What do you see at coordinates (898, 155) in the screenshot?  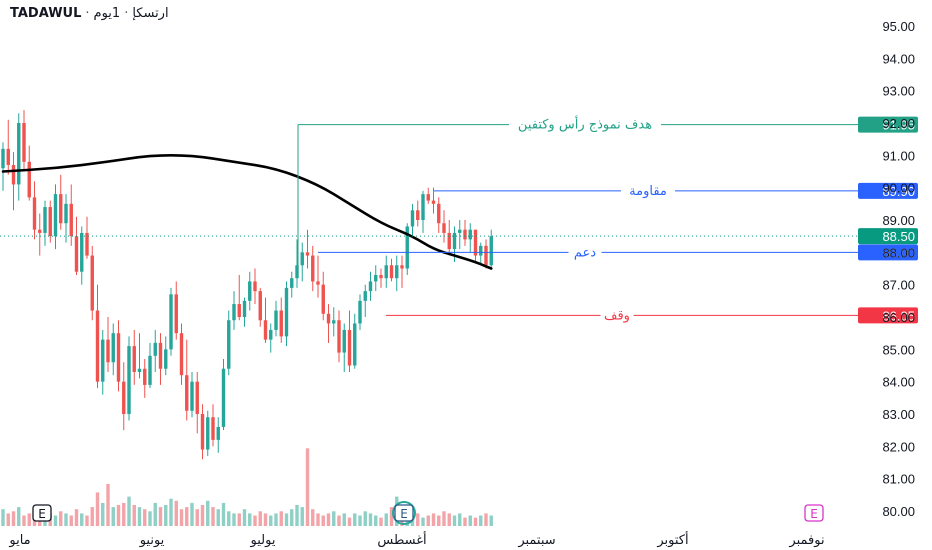 I see `price-tick-label: 91.00` at bounding box center [898, 155].